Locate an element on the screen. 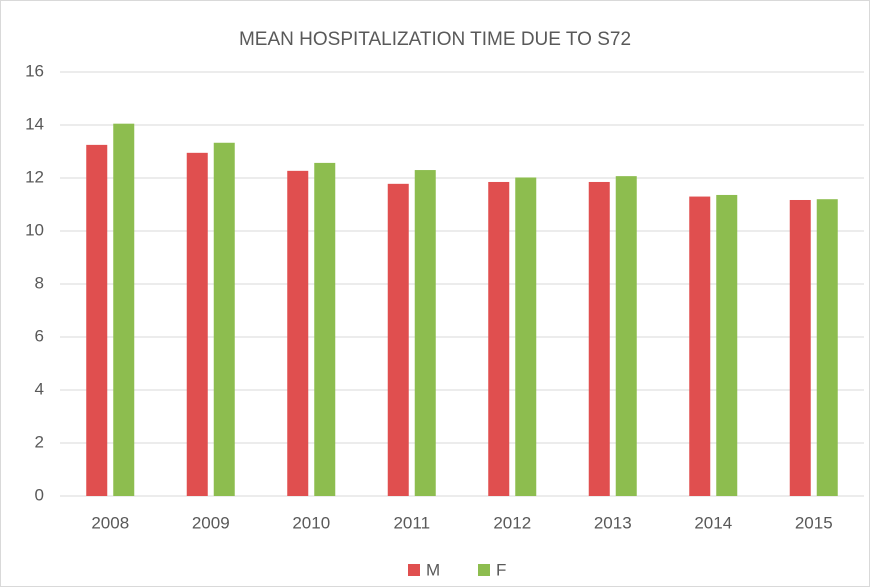  y-tick-label: 4 is located at coordinates (39, 388).